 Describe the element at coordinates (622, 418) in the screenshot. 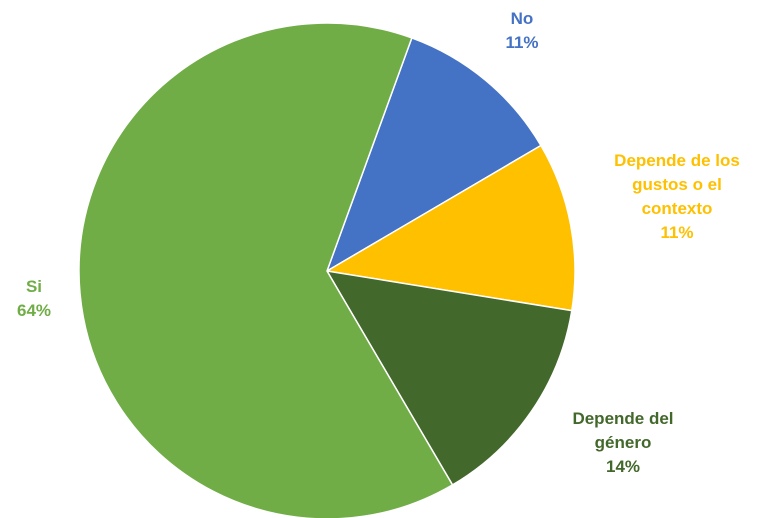

I see `slice-category-label: Depende del` at that location.